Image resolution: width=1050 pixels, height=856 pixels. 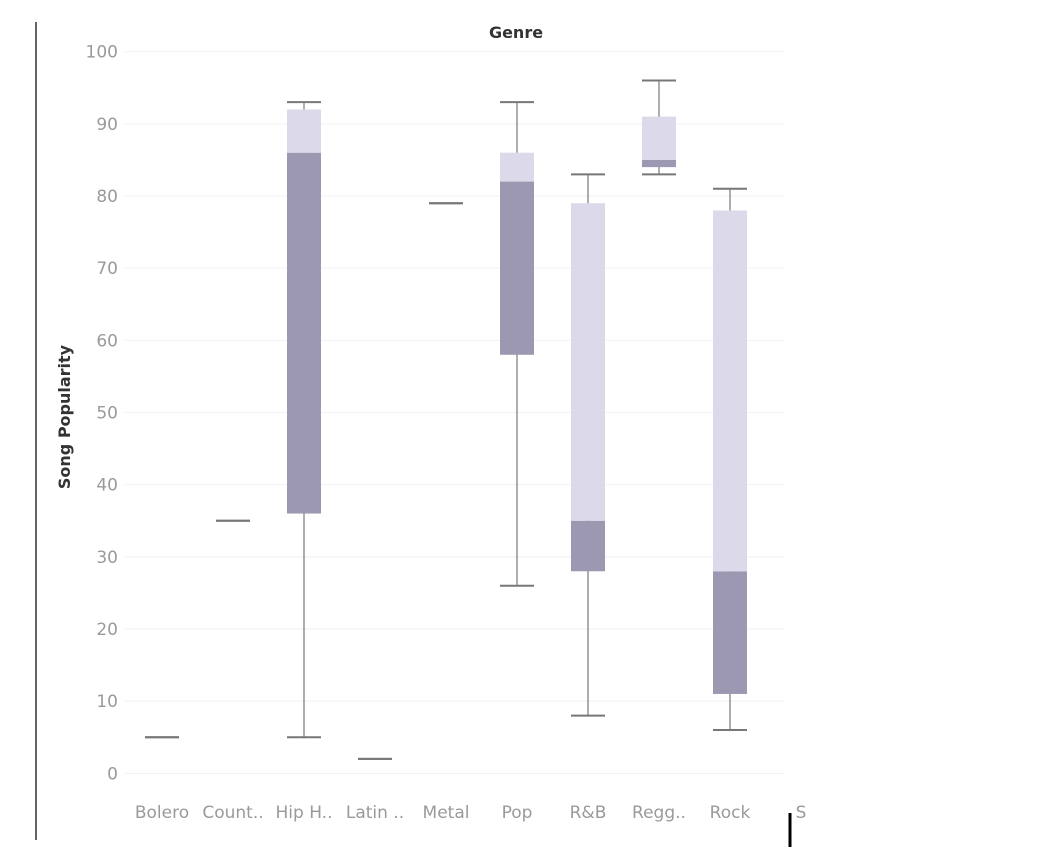 What do you see at coordinates (446, 813) in the screenshot?
I see `x-tick-label: Metal` at bounding box center [446, 813].